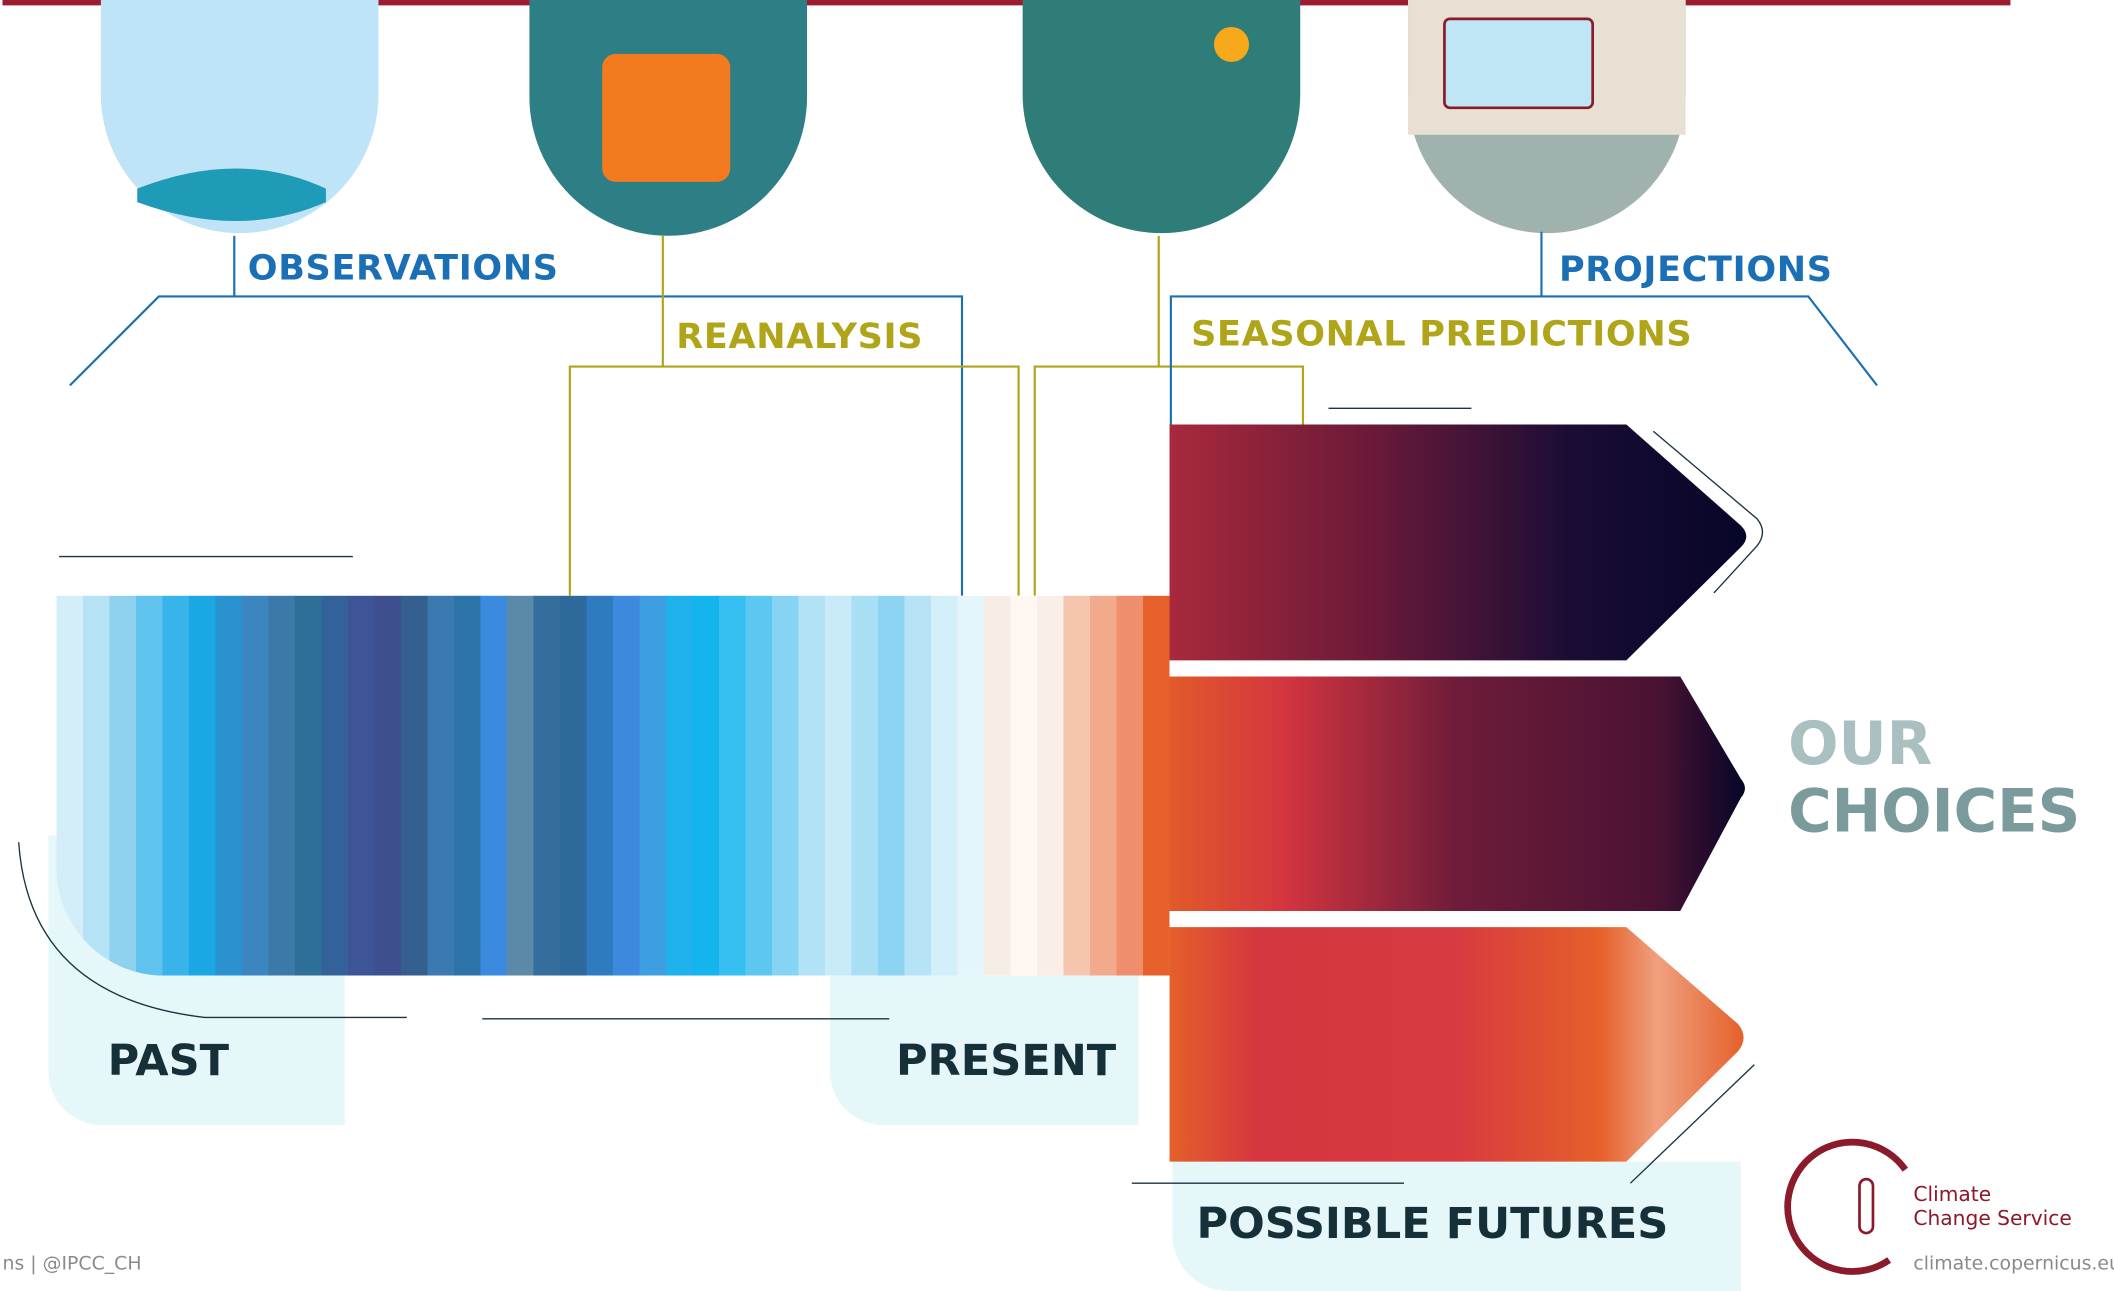 The width and height of the screenshot is (2114, 1291). What do you see at coordinates (1696, 269) in the screenshot?
I see `stage-label: PROJECTIONS` at bounding box center [1696, 269].